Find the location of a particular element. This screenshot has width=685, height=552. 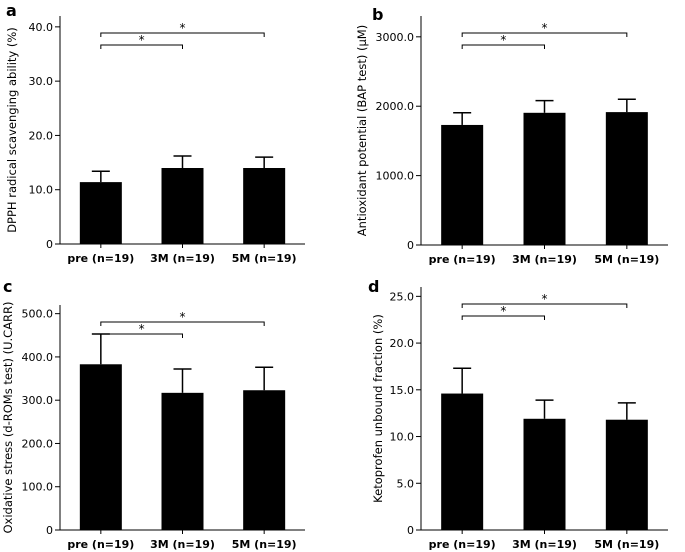

y-tick-label: 300.0 is located at coordinates (38, 400).